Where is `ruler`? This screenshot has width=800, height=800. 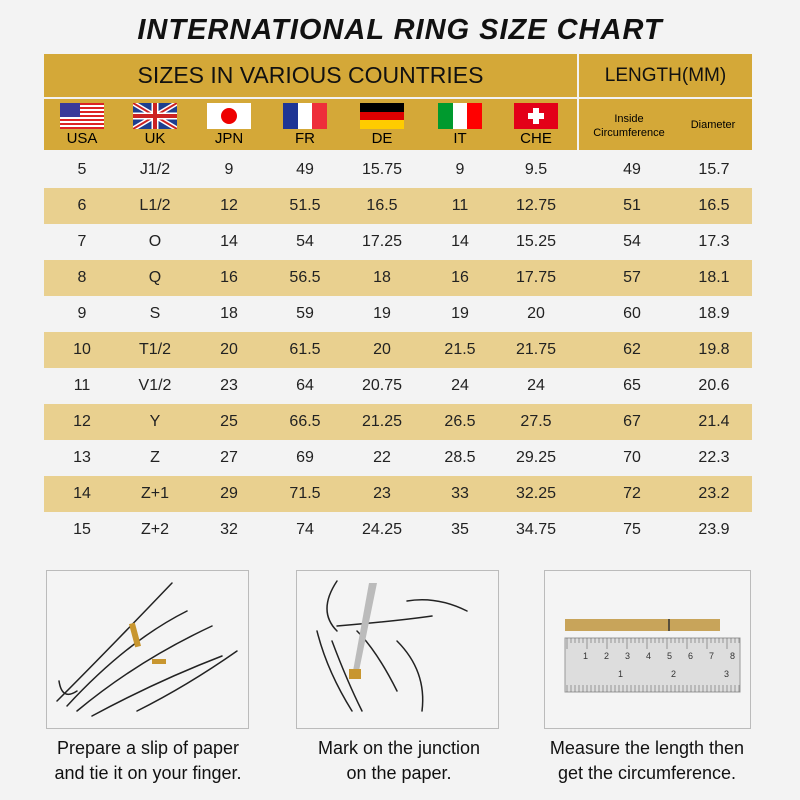 ruler is located at coordinates (652, 665).